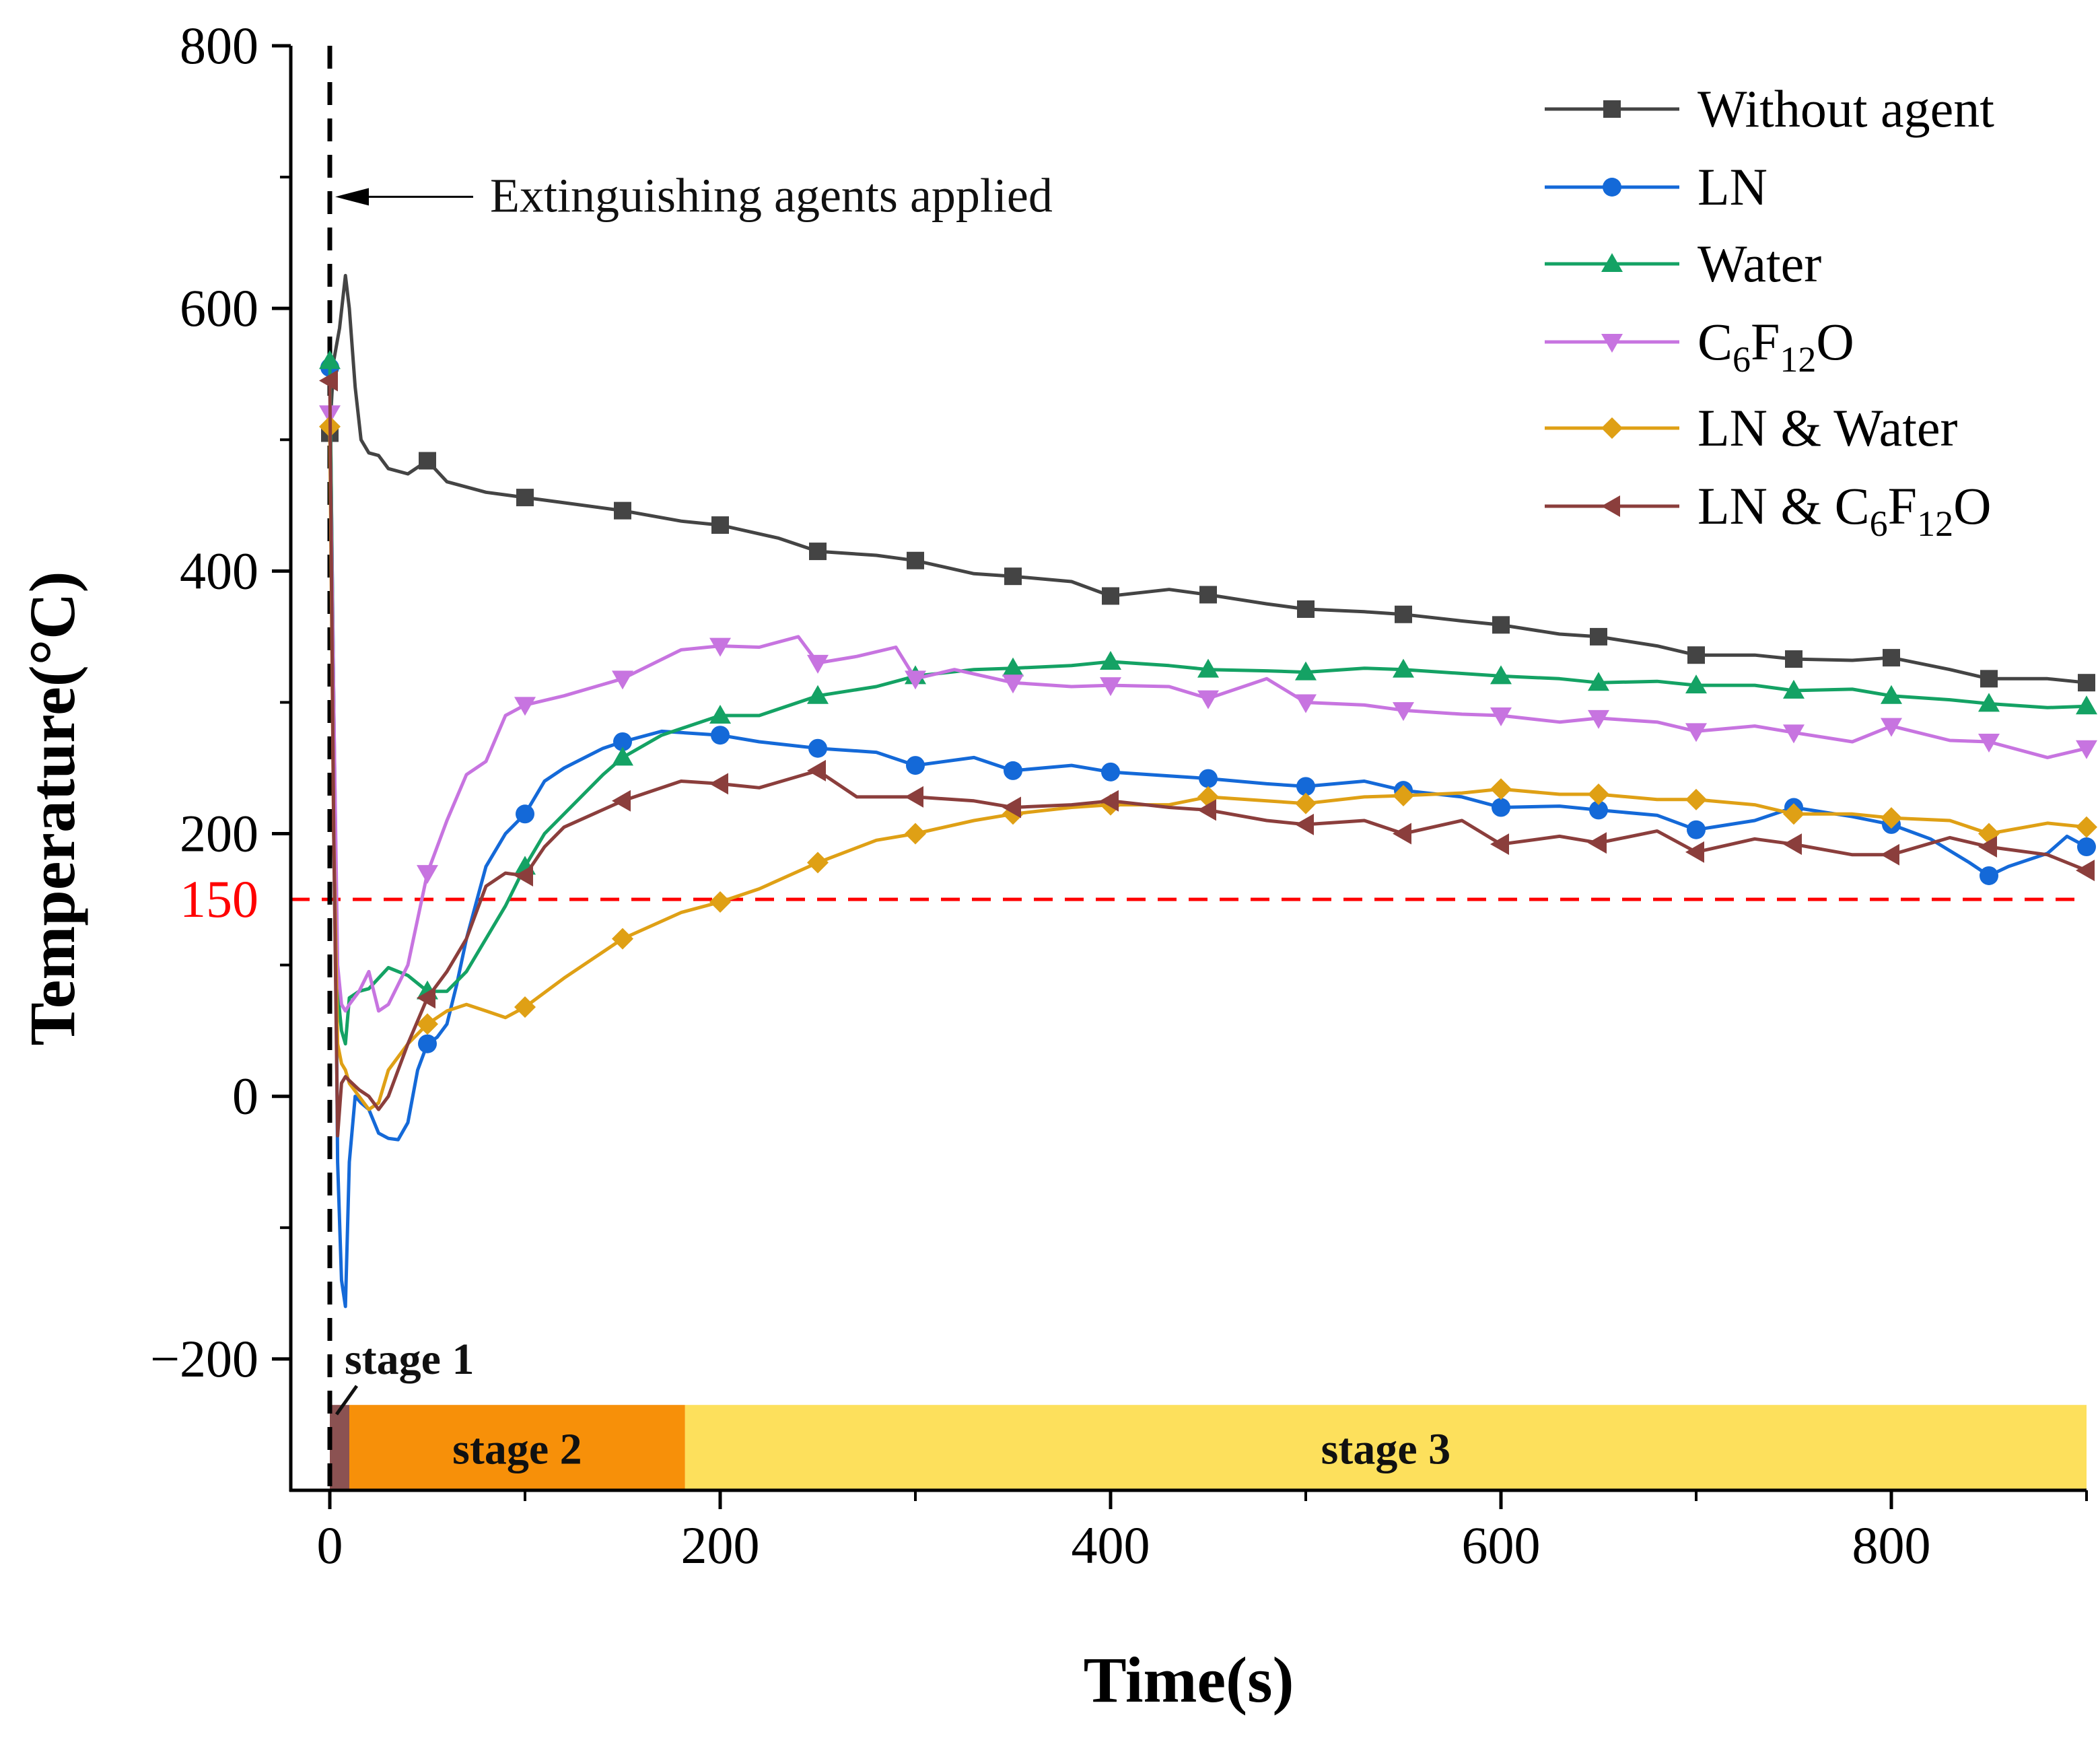 Image resolution: width=2100 pixels, height=1738 pixels. What do you see at coordinates (1386, 1449) in the screenshot?
I see `stage-label-3: stage 3` at bounding box center [1386, 1449].